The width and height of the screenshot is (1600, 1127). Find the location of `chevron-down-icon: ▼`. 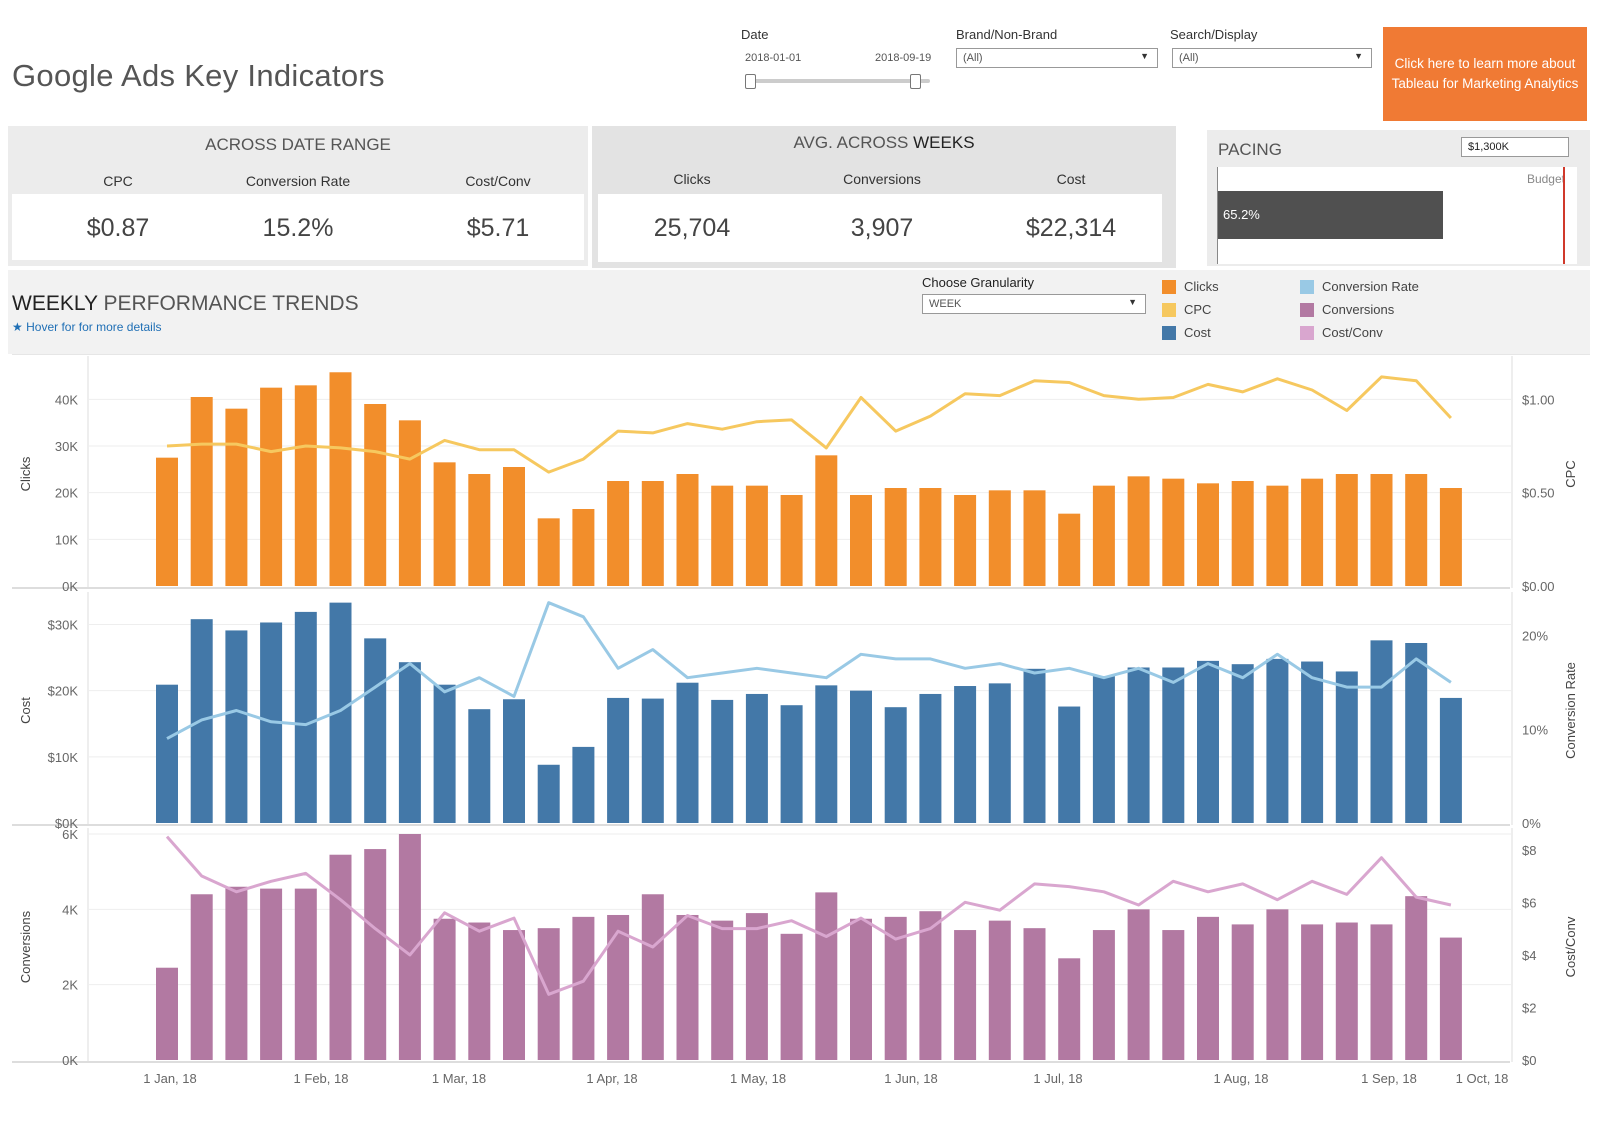

chevron-down-icon: ▼ is located at coordinates (1132, 302).